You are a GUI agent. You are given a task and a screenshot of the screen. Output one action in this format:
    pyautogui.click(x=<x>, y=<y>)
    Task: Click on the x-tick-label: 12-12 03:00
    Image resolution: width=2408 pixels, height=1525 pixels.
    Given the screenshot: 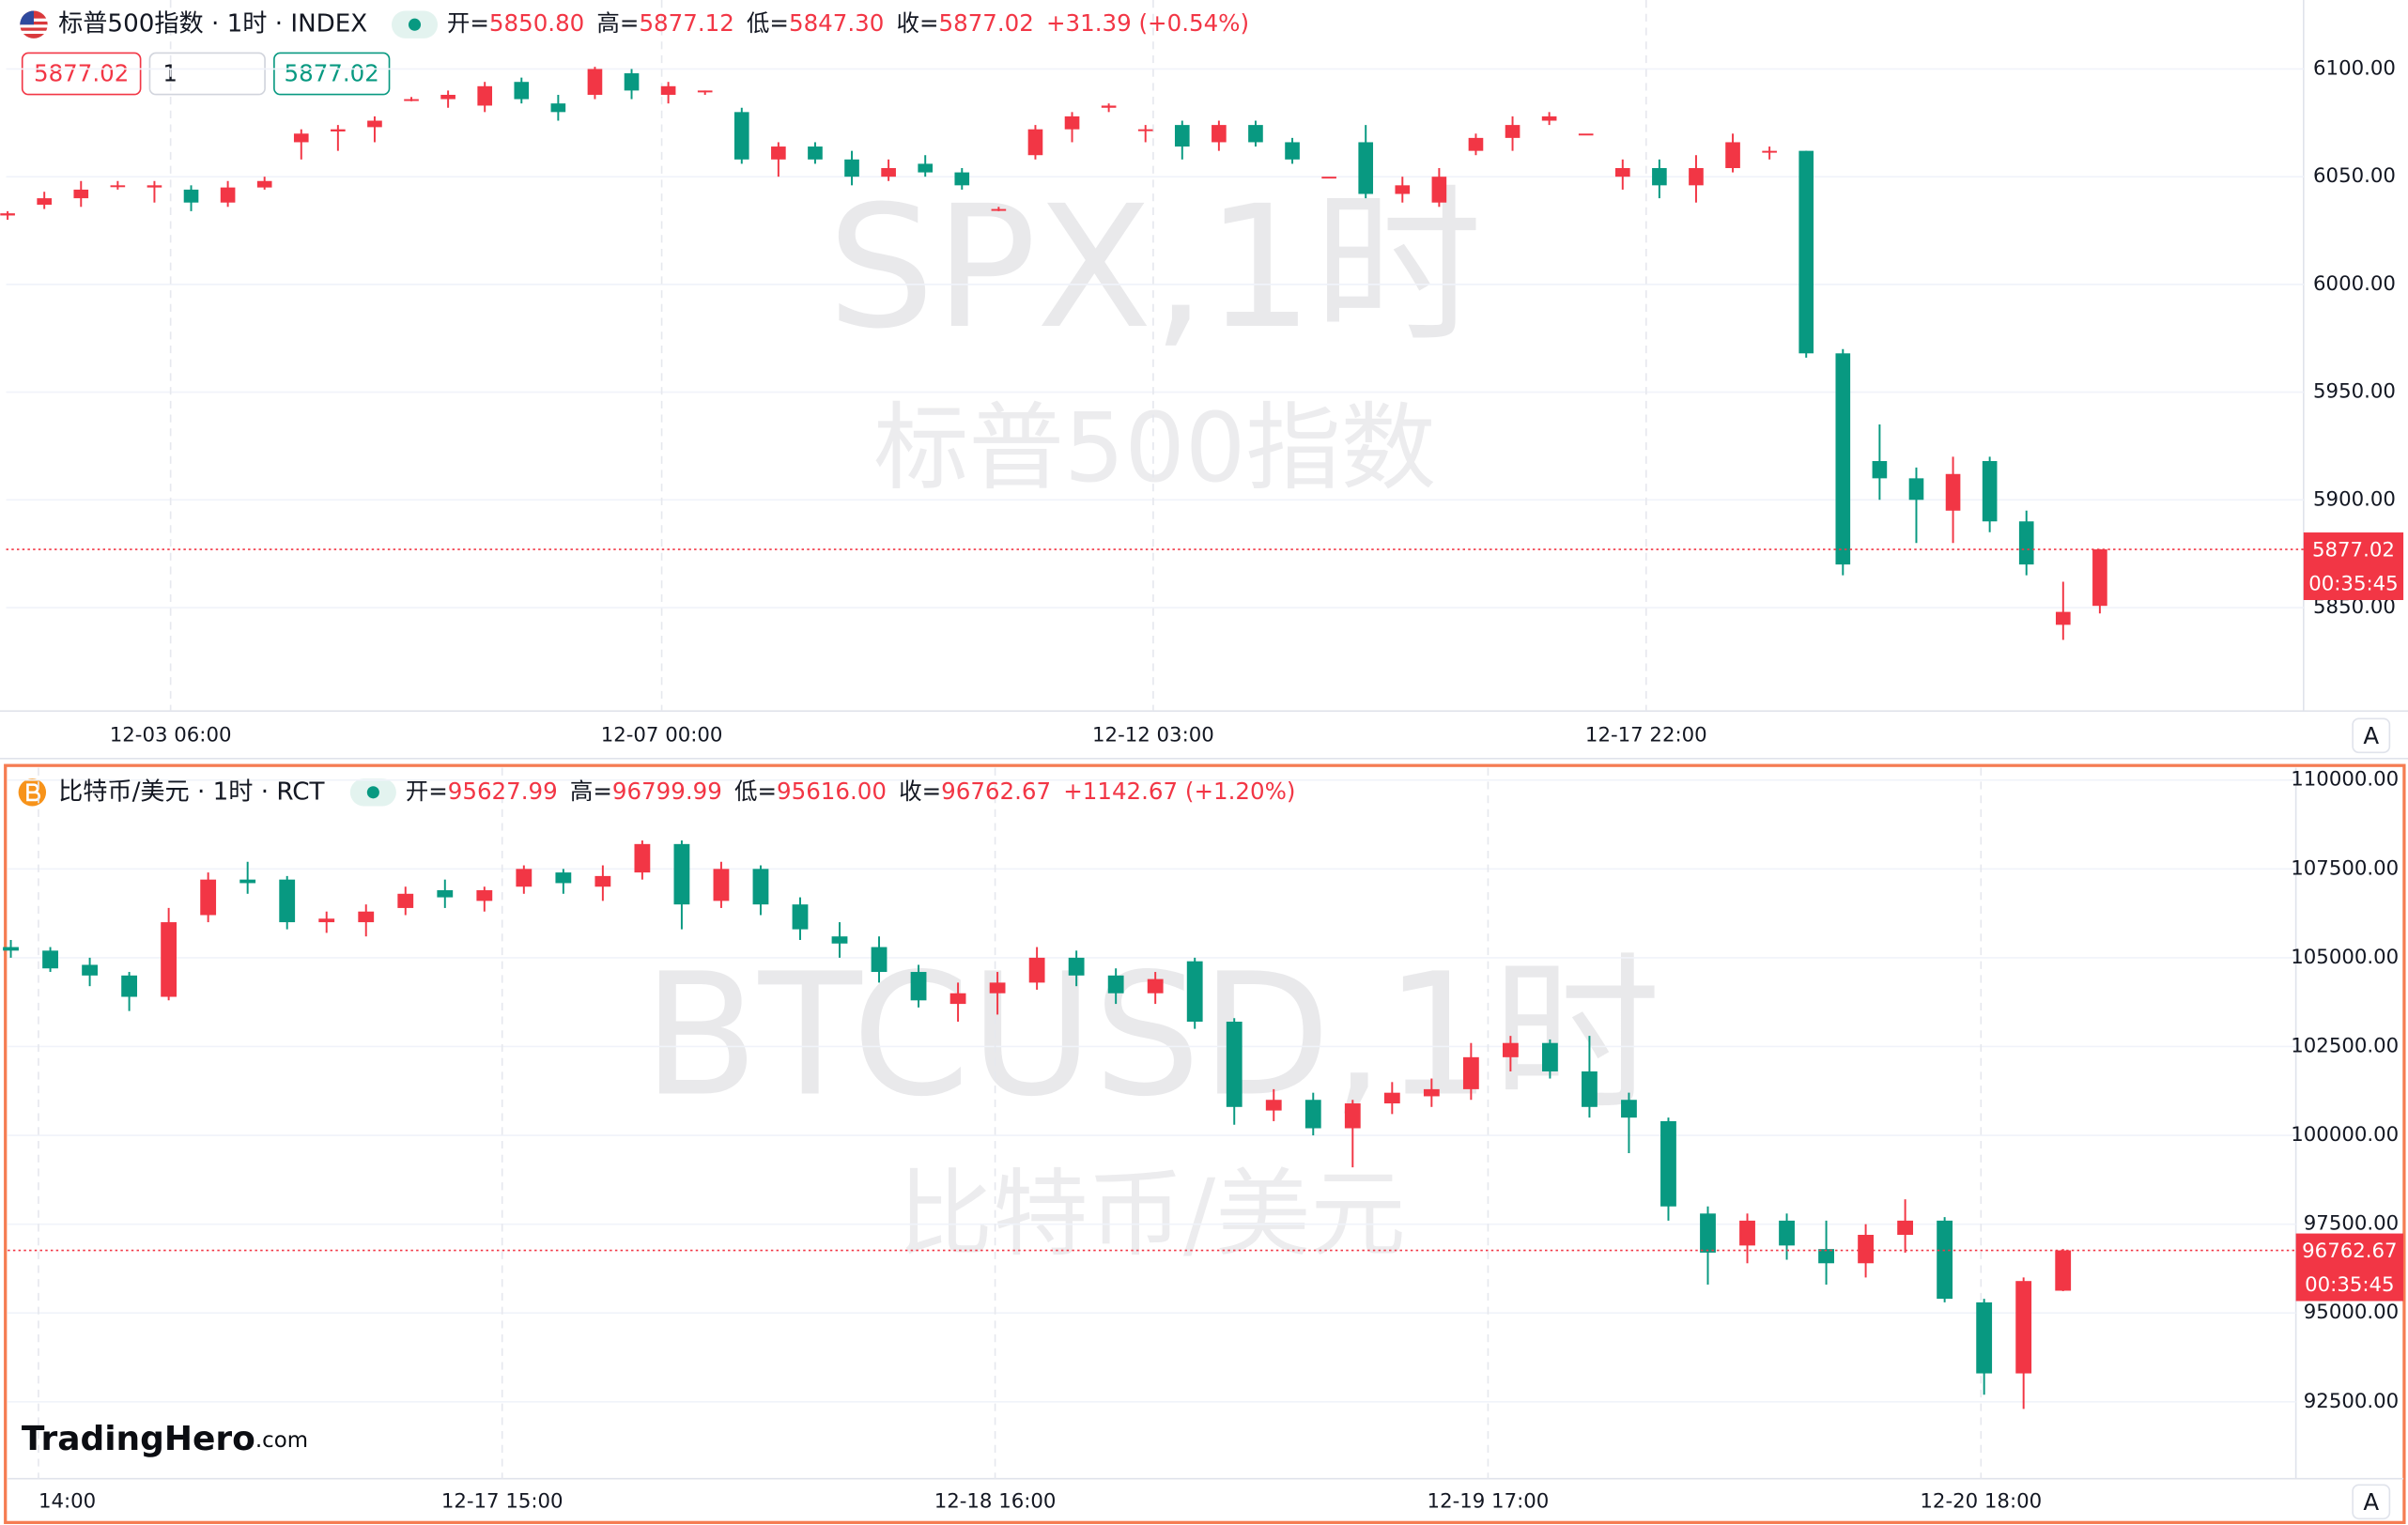 What is the action you would take?
    pyautogui.click(x=1153, y=735)
    